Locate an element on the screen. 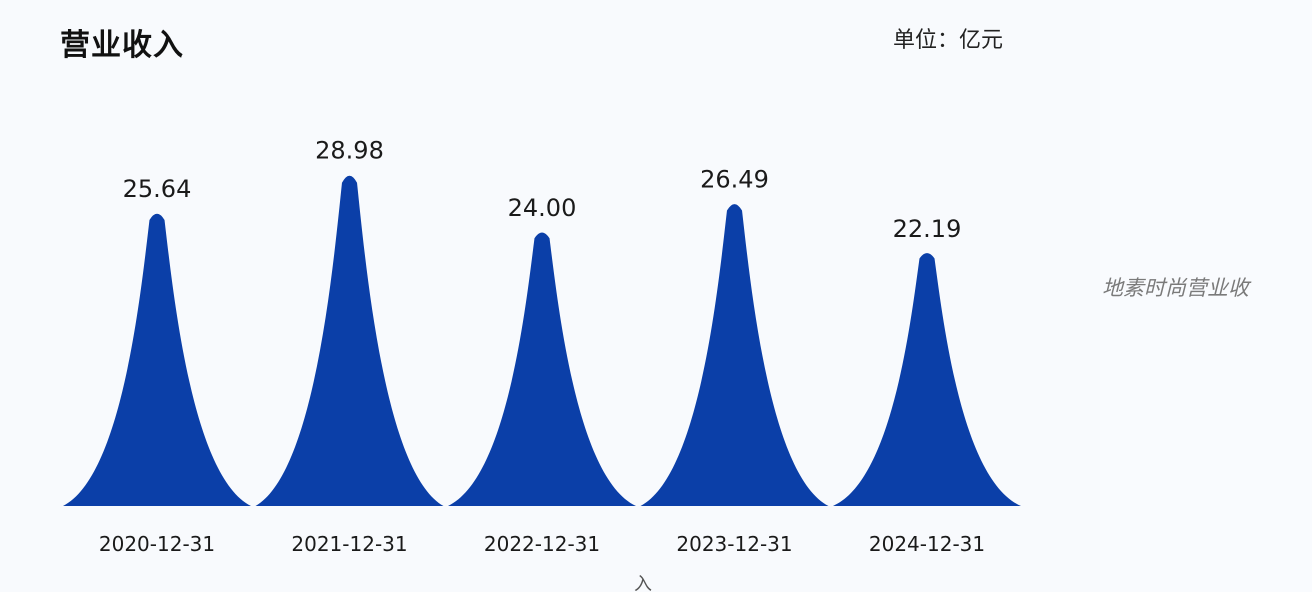 The image size is (1312, 592). x-tick-label-2021-12-31: 2021-12-31 is located at coordinates (349, 544).